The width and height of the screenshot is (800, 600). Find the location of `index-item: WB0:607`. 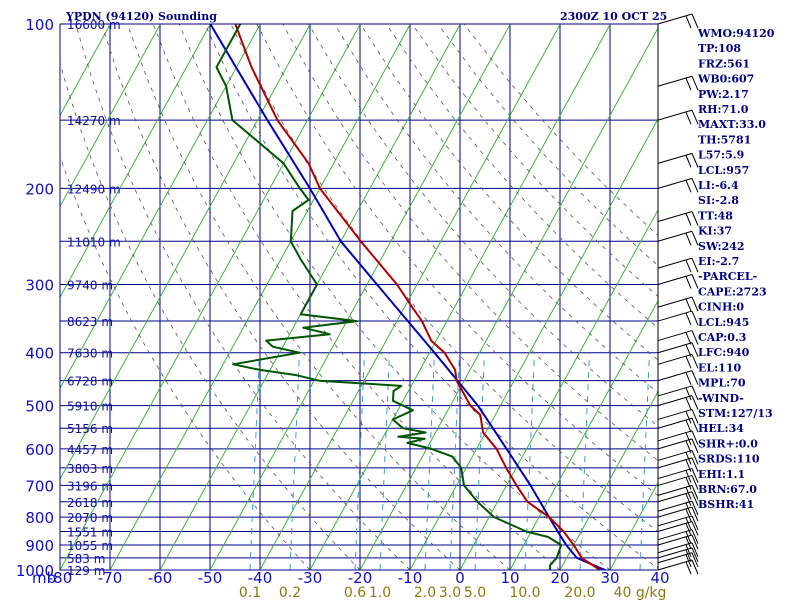

index-item: WB0:607 is located at coordinates (725, 79).